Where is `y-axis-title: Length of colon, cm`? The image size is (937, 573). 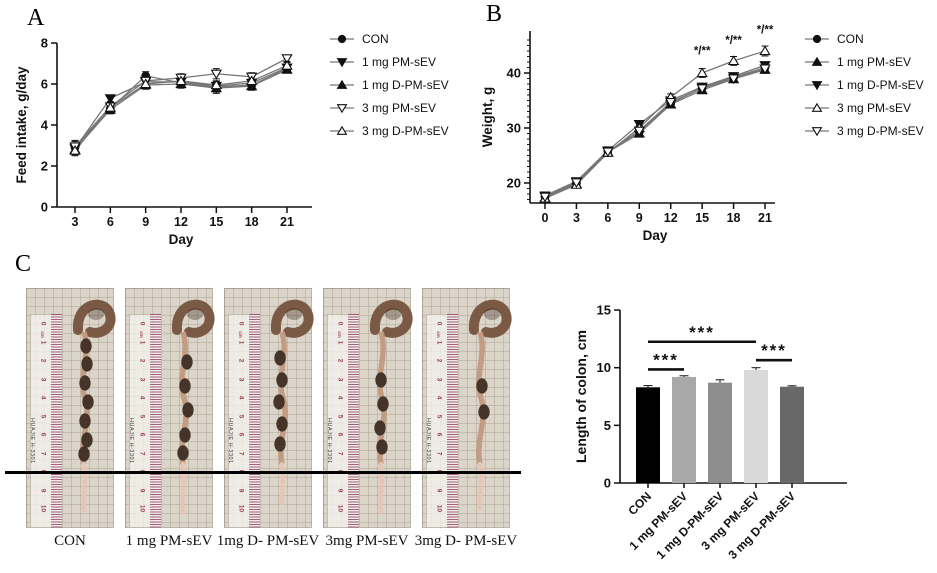
y-axis-title: Length of colon, cm is located at coordinates (581, 396).